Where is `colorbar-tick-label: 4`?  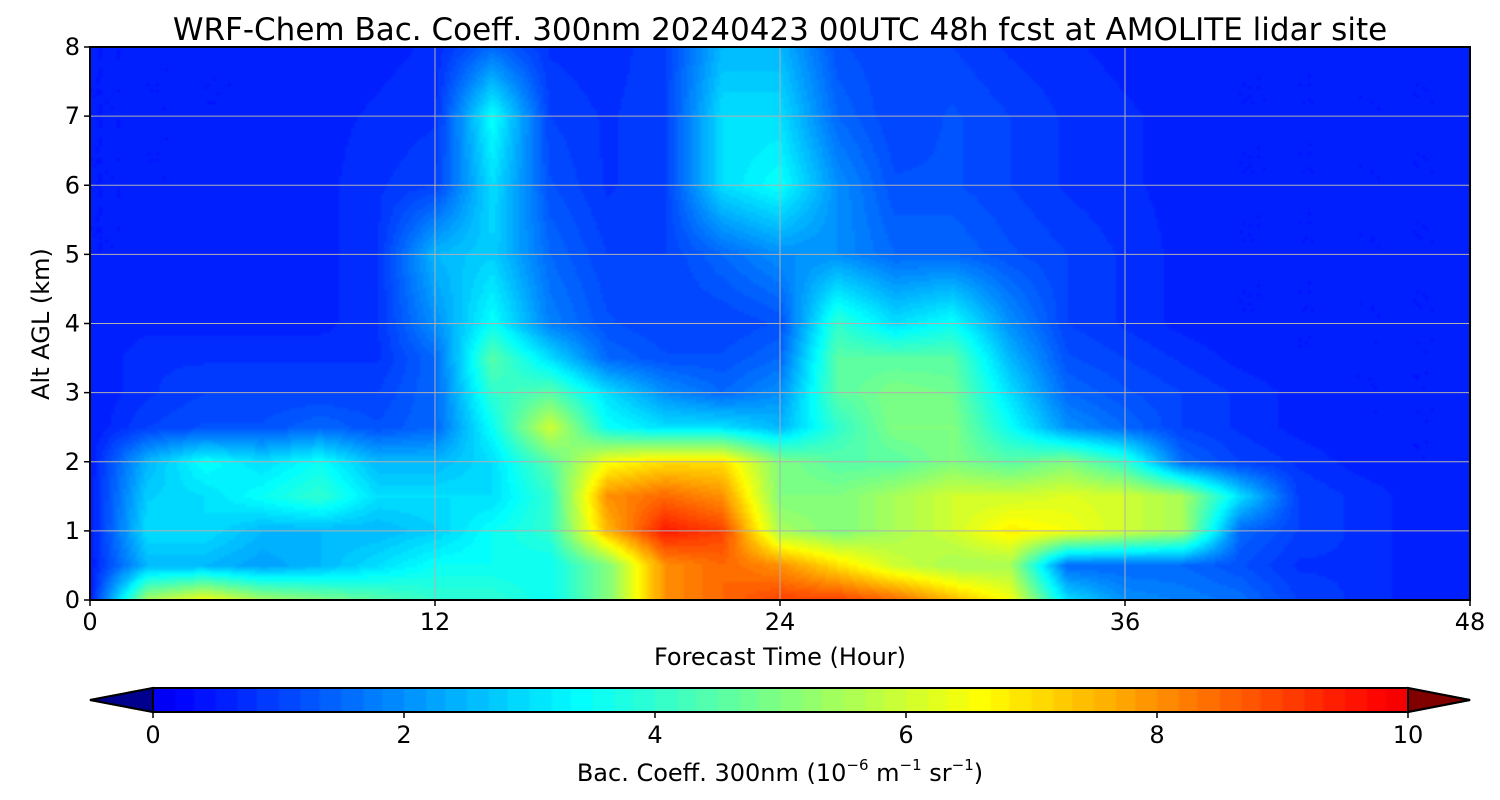 colorbar-tick-label: 4 is located at coordinates (654, 735).